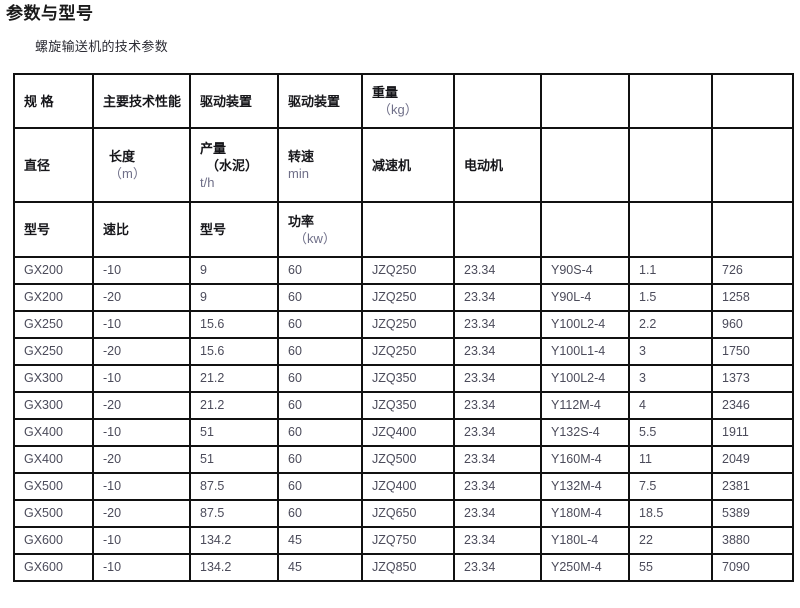 Image resolution: width=800 pixels, height=608 pixels. What do you see at coordinates (234, 405) in the screenshot?
I see `table-cell: 21.2` at bounding box center [234, 405].